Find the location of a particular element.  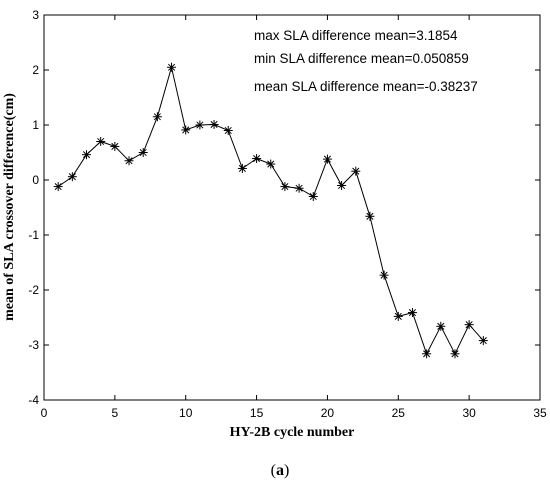

x-tick-label: 20 is located at coordinates (328, 413).